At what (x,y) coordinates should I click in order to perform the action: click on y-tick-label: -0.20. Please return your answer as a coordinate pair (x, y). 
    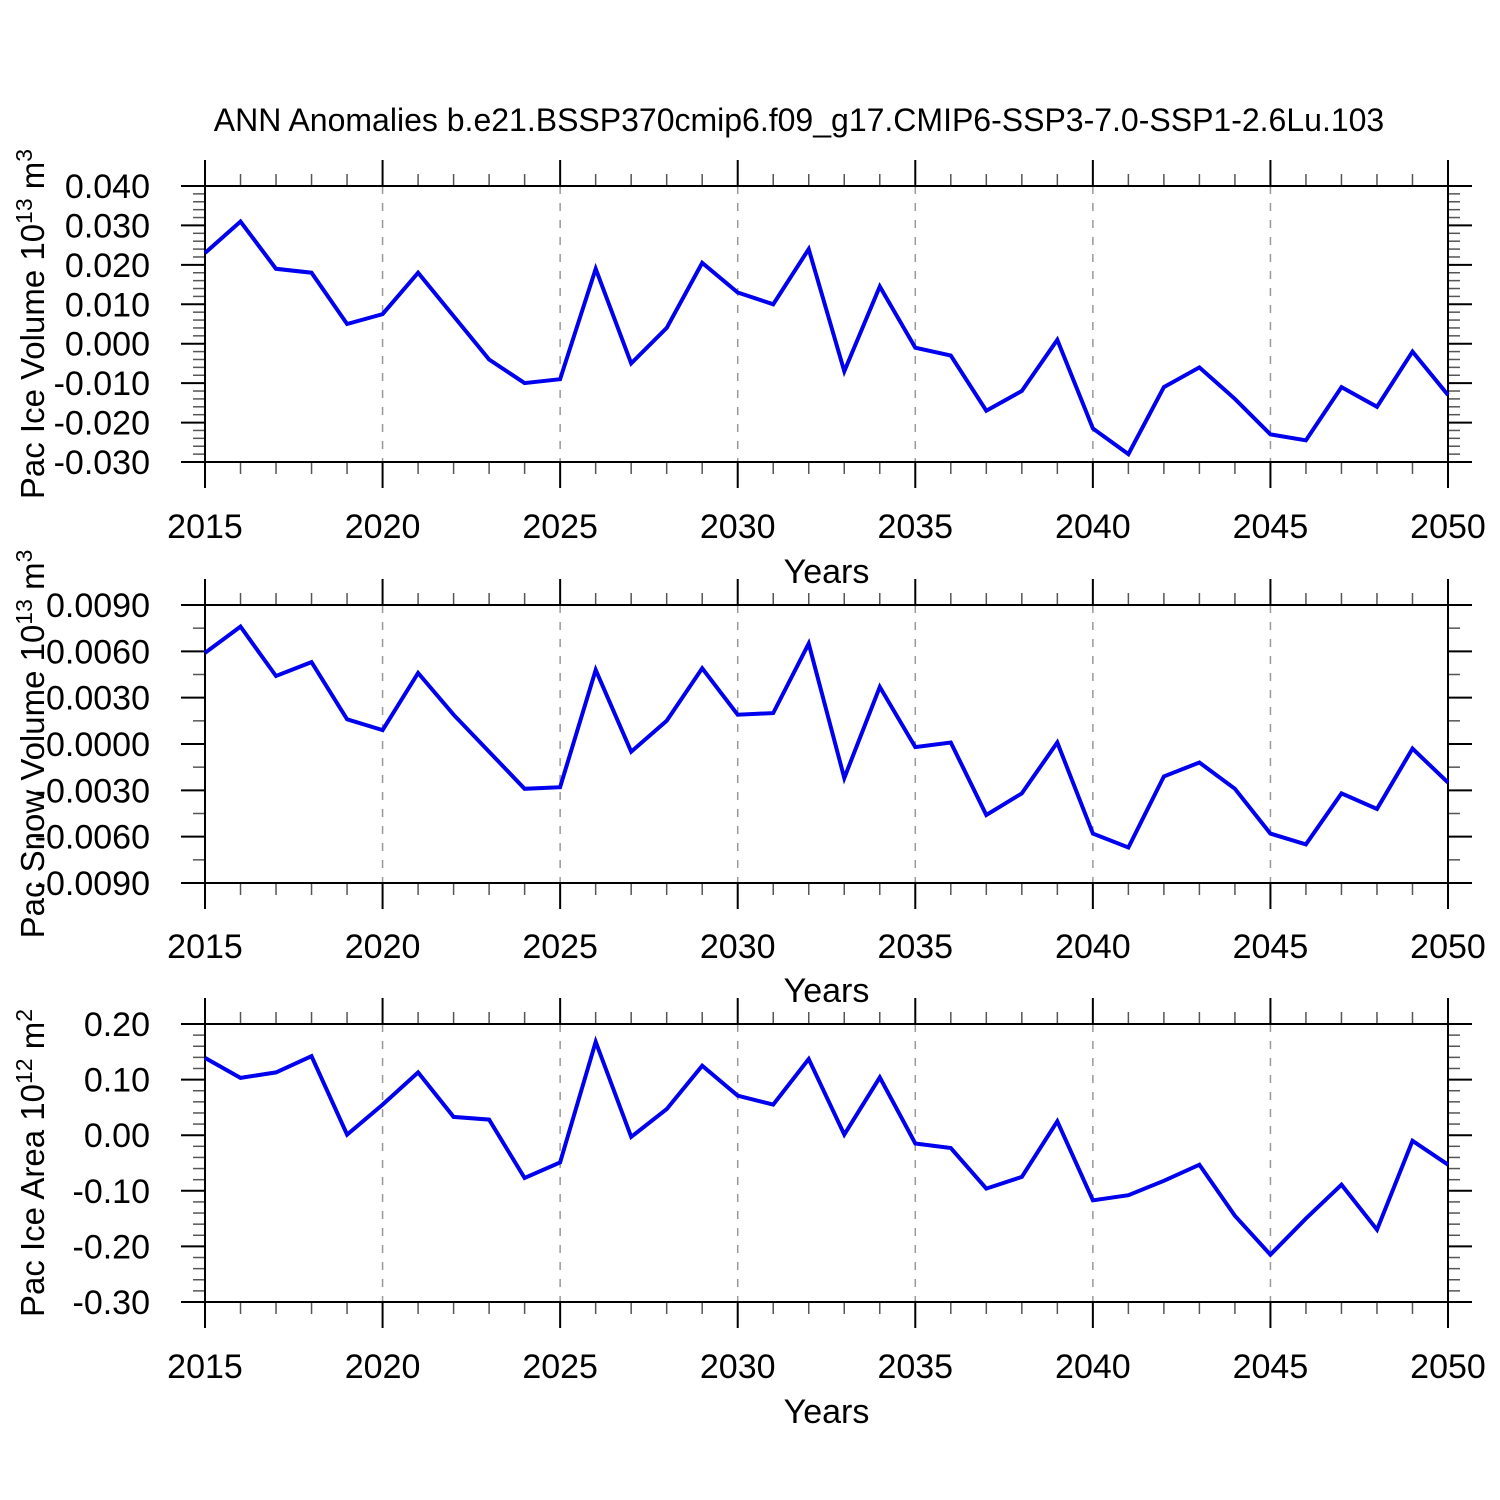
    Looking at the image, I should click on (112, 1247).